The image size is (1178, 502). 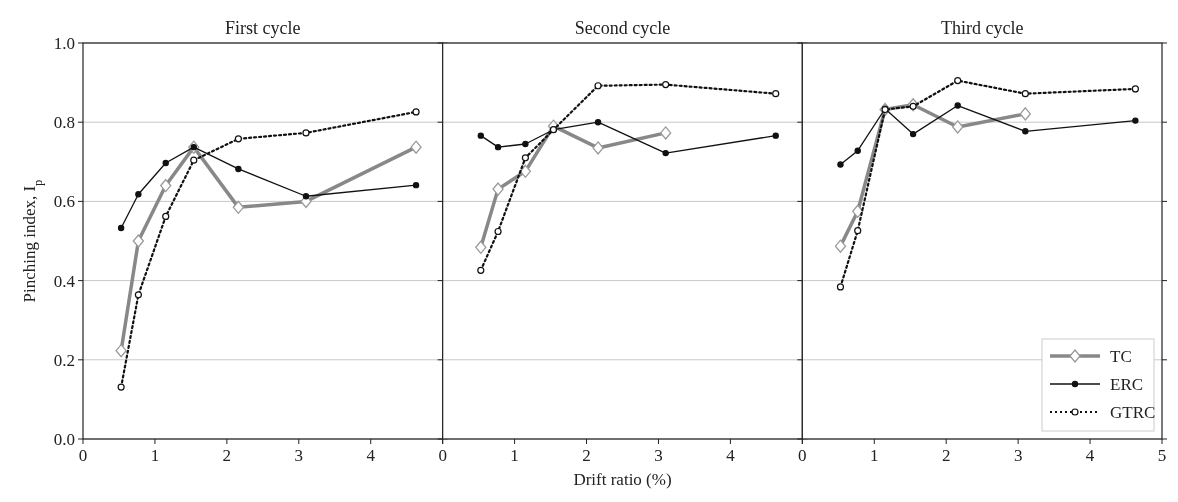 I want to click on y-tick-label: 0.6, so click(x=64, y=202).